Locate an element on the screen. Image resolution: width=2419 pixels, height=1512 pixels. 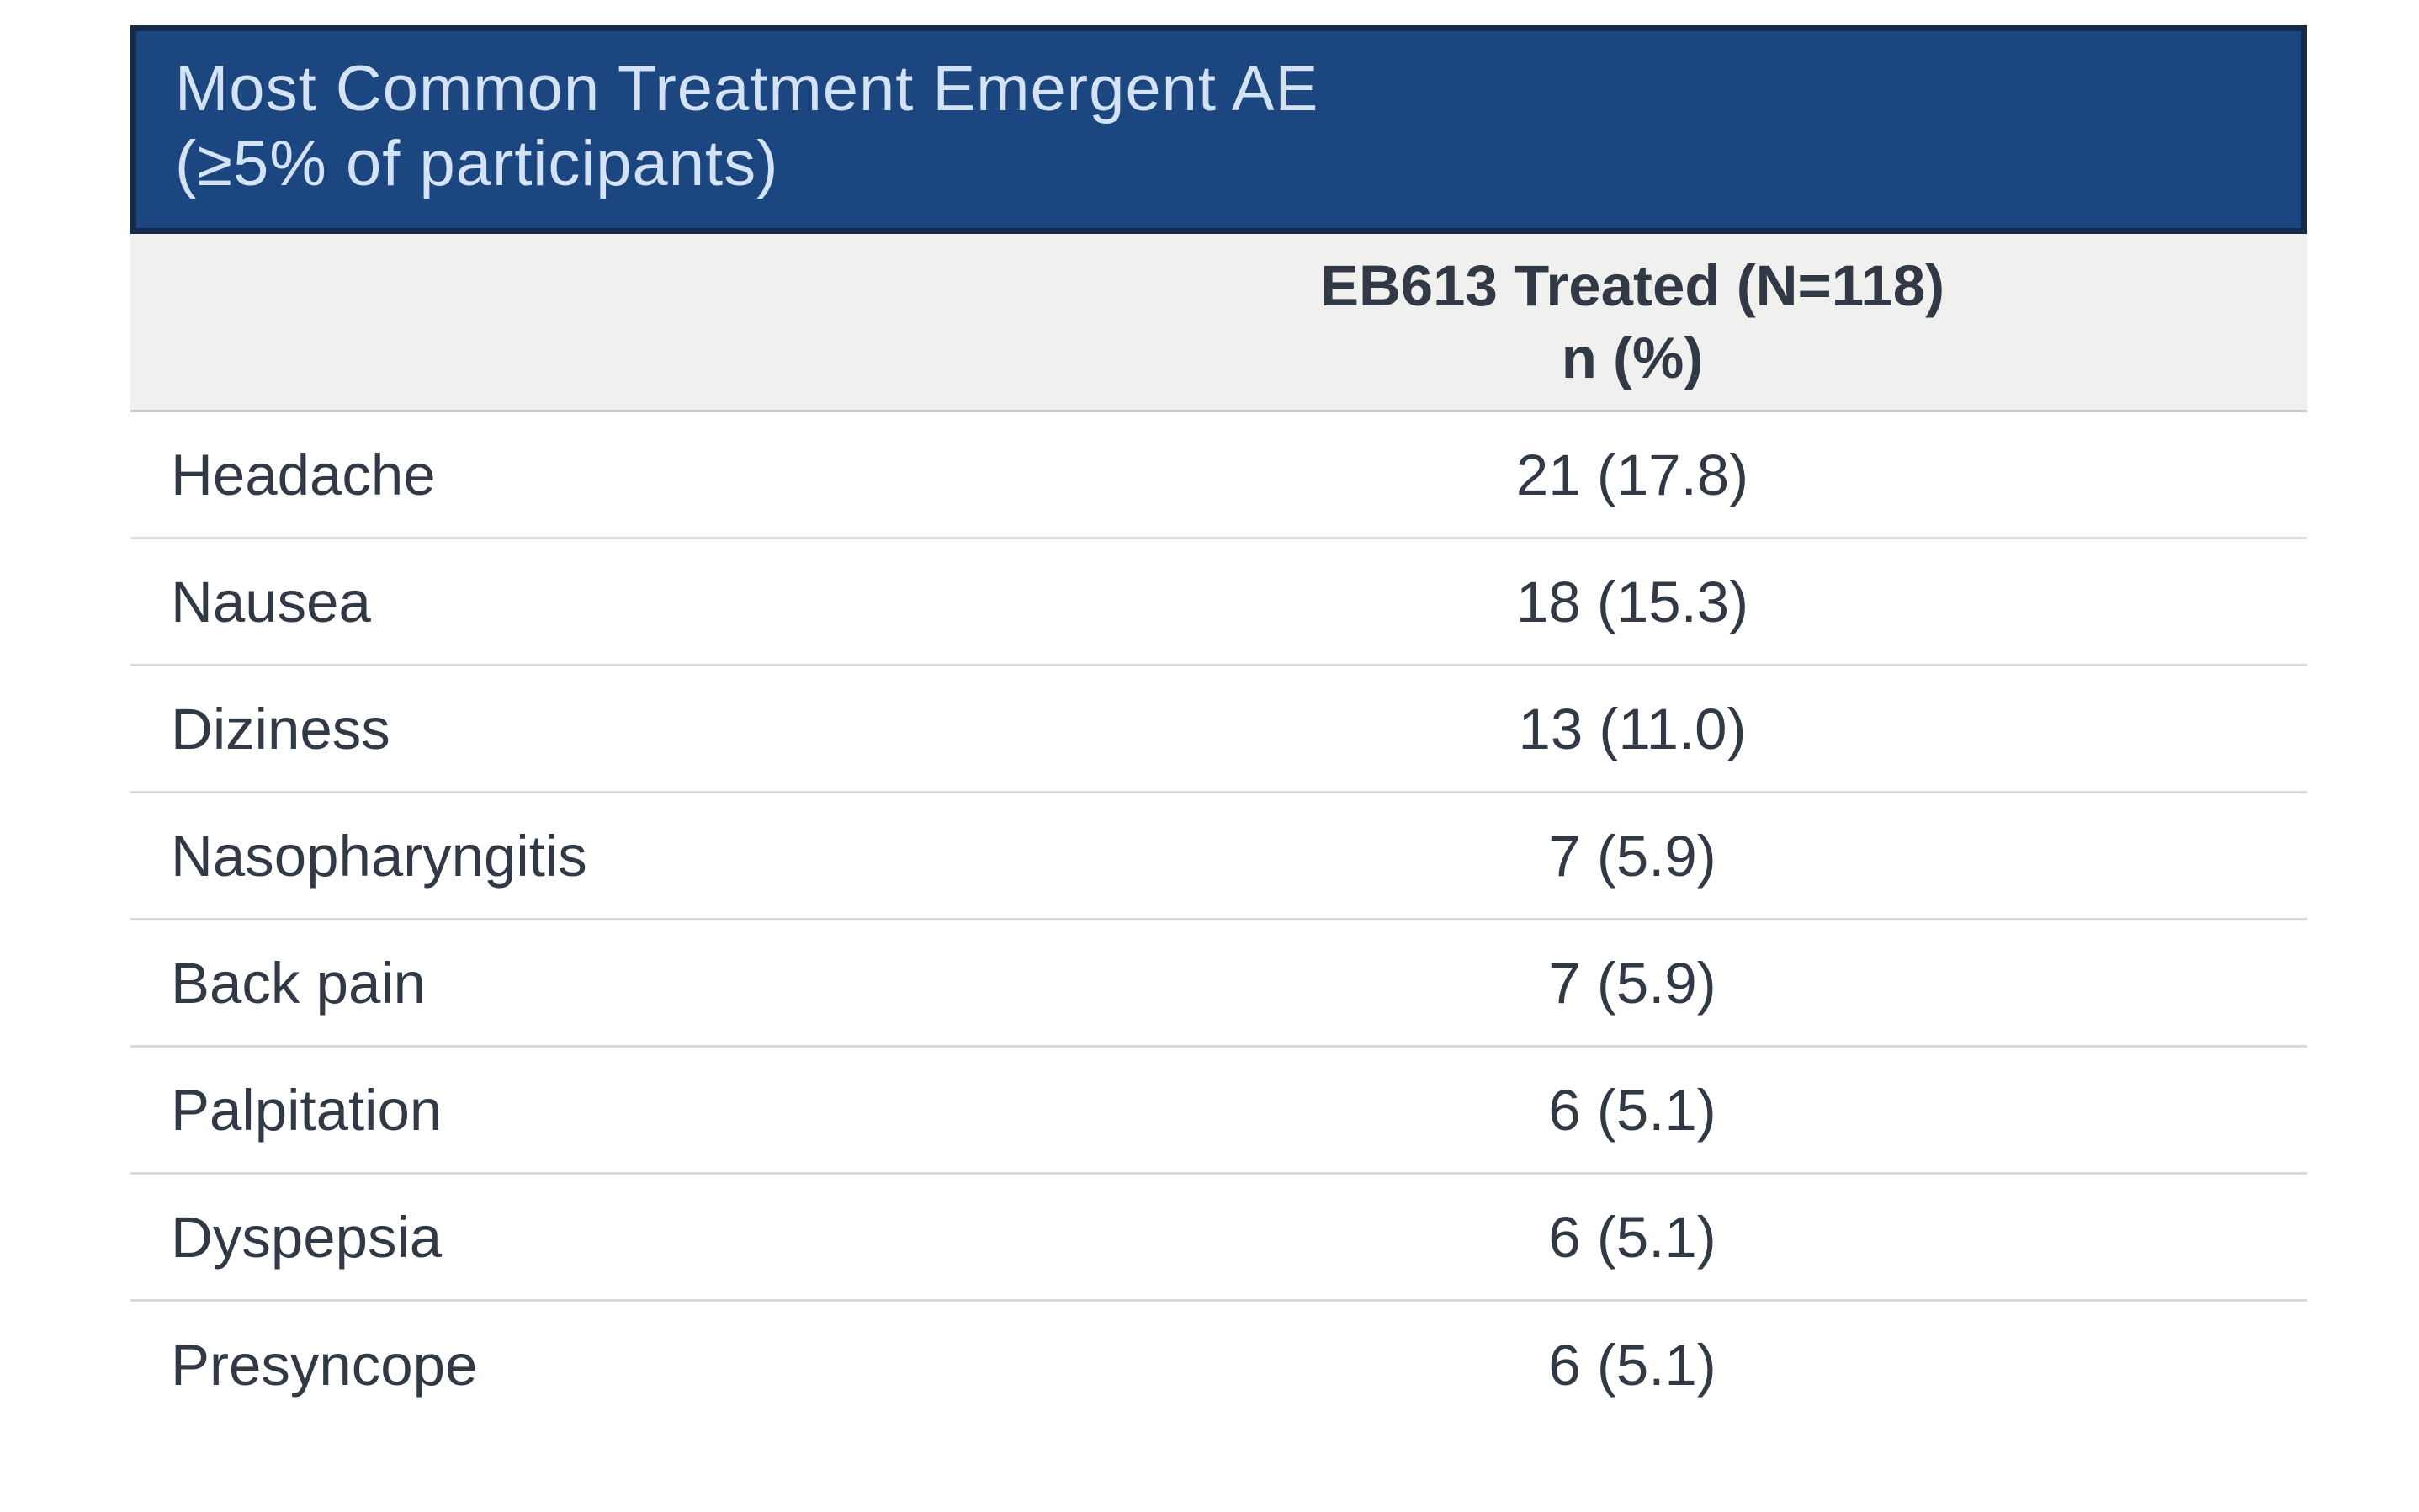
table-row: Diziness 13 (11.0) is located at coordinates (1218, 729).